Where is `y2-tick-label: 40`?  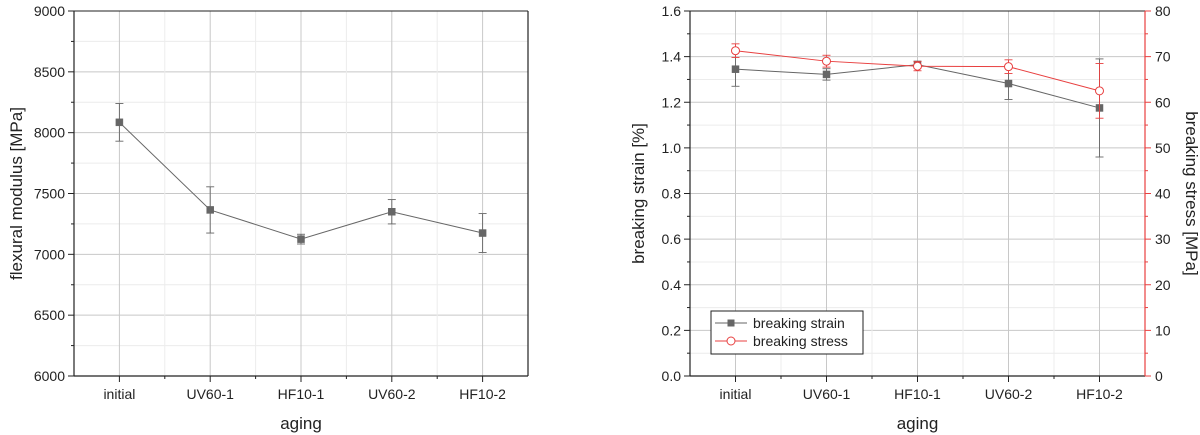
y2-tick-label: 40 is located at coordinates (1163, 194).